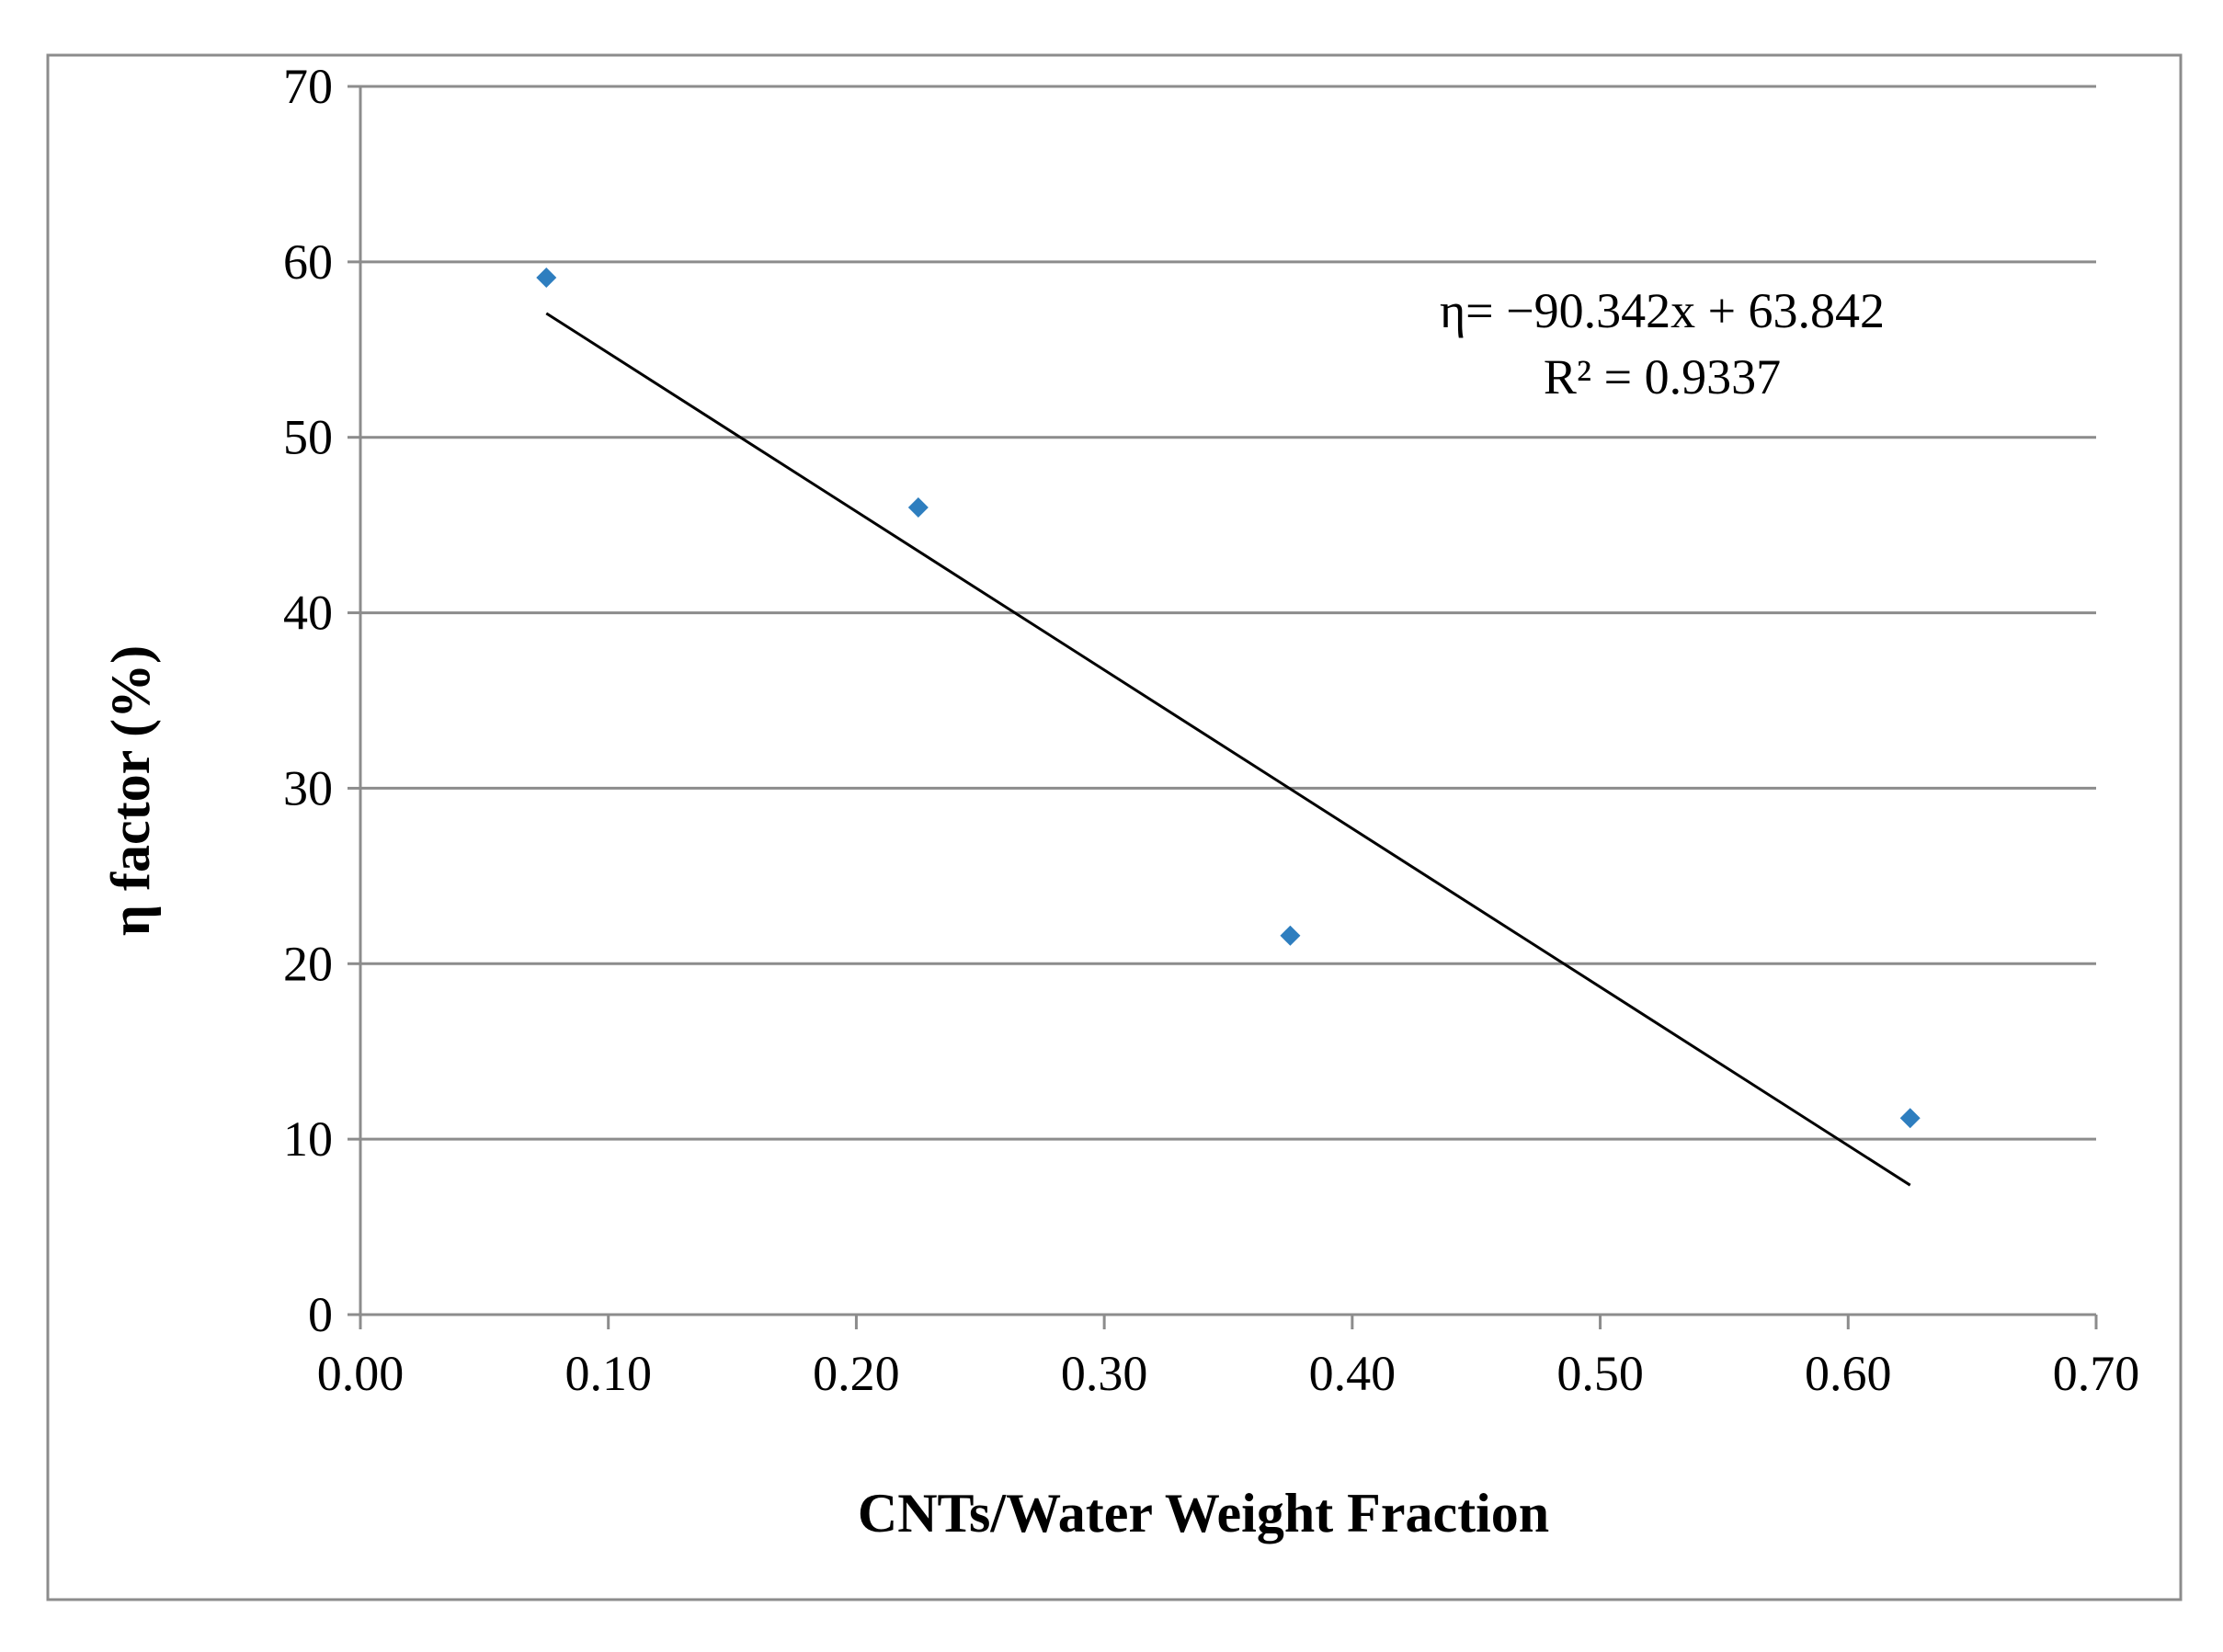 The image size is (2223, 1652). I want to click on equation-annotation: η= −90.342x + 63.842, so click(1662, 311).